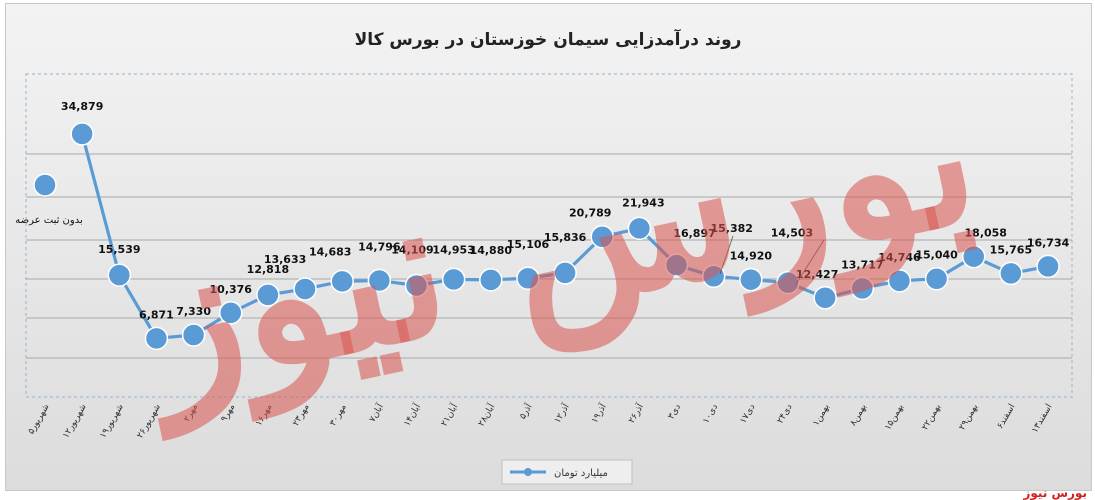  Describe the element at coordinates (561, 413) in the screenshot. I see `x-tick-label: ۱۲آذر` at that location.